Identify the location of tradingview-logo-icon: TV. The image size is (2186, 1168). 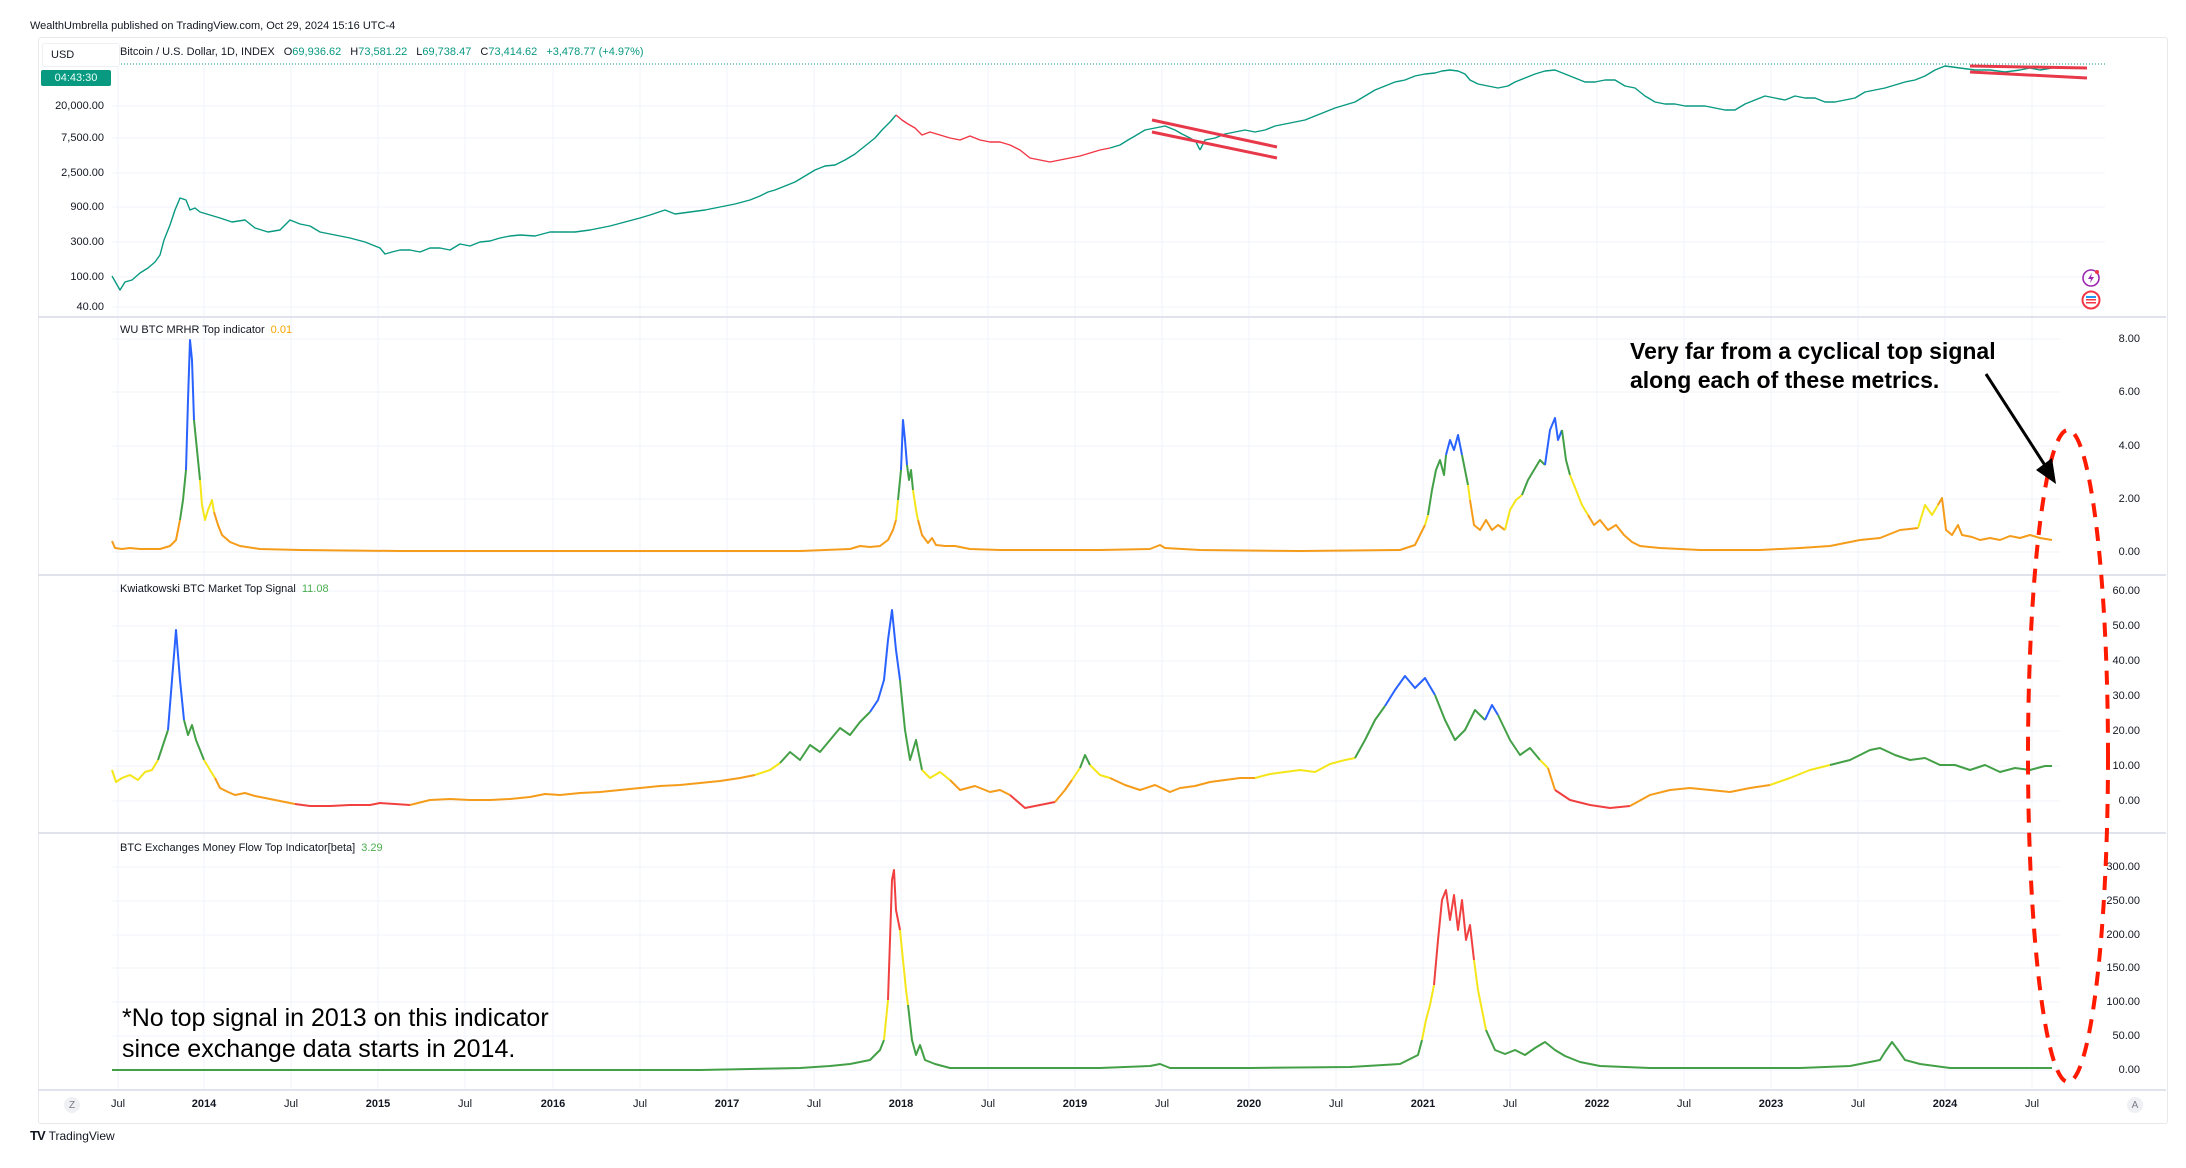
(38, 1135).